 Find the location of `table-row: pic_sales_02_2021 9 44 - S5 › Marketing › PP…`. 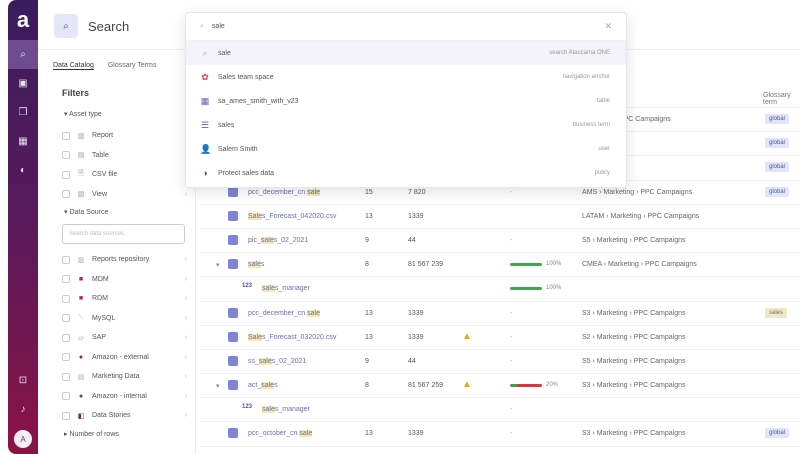

table-row: pic_sales_02_2021 9 44 - S5 › Marketing › PP… is located at coordinates (500, 241).